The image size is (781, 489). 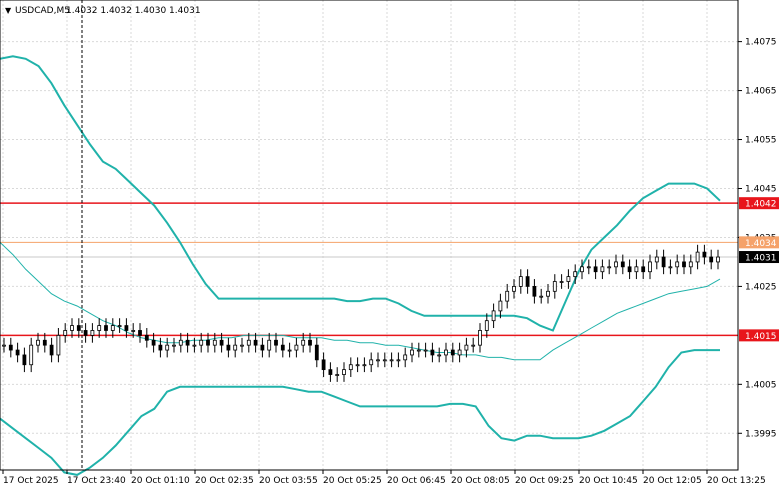 I want to click on x-tick-label: 20 Oct 05:25, so click(x=352, y=481).